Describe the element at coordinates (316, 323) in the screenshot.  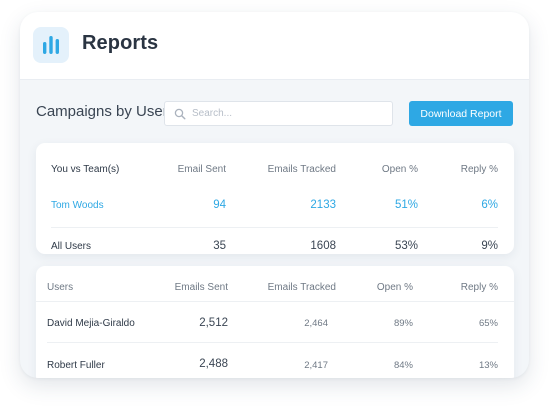
I see `emails-tracked-value: 2,464` at that location.